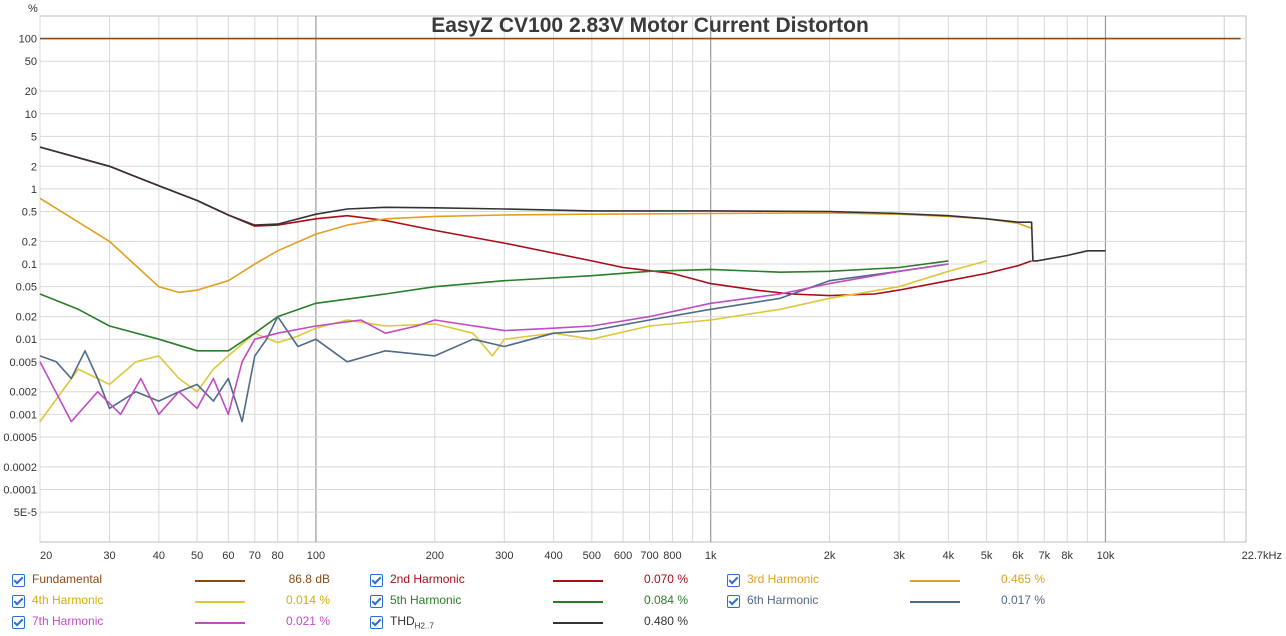 The height and width of the screenshot is (636, 1286). Describe the element at coordinates (307, 600) in the screenshot. I see `legend-value: 0.014 %` at that location.